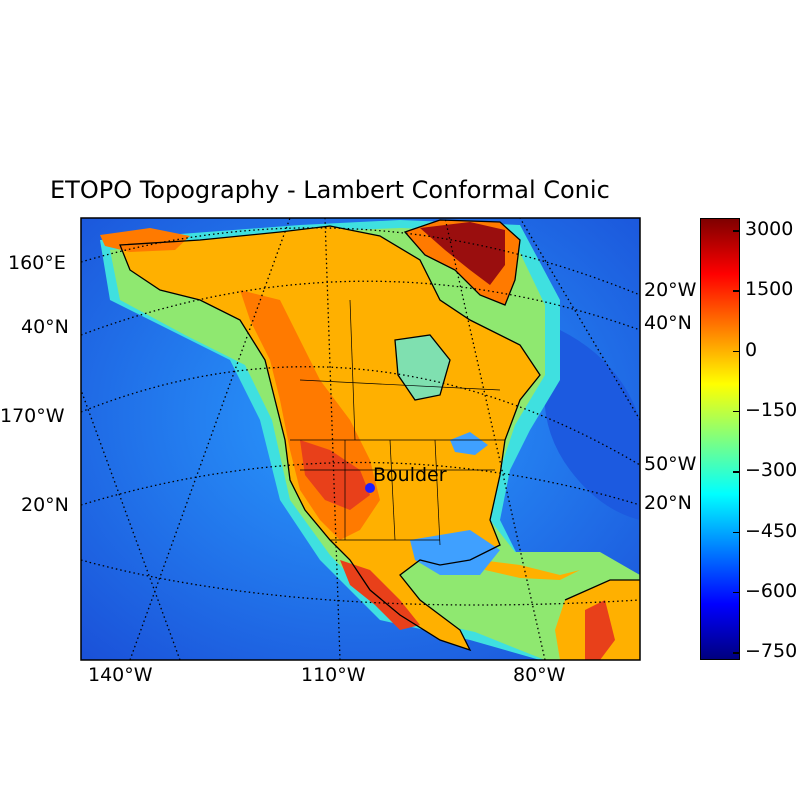 Image resolution: width=800 pixels, height=800 pixels. What do you see at coordinates (668, 323) in the screenshot?
I see `right-label-40n: 40°N` at bounding box center [668, 323].